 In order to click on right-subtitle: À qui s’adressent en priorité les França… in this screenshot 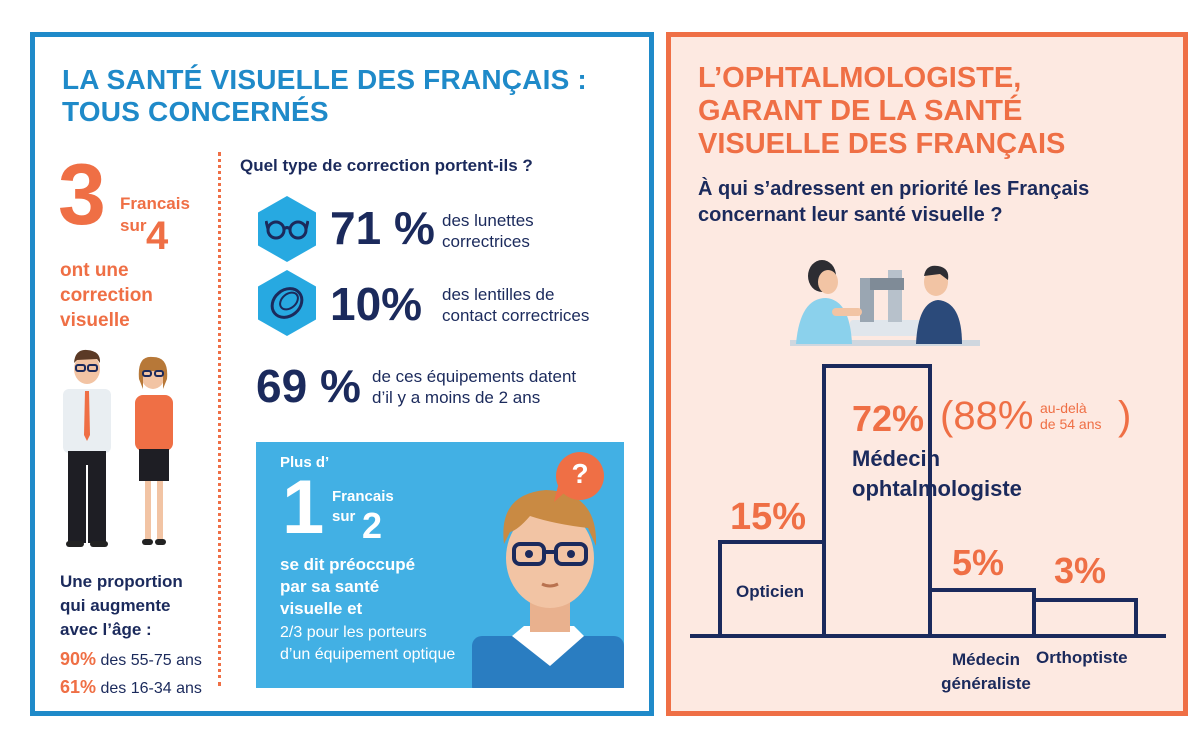, I will do `click(894, 202)`.